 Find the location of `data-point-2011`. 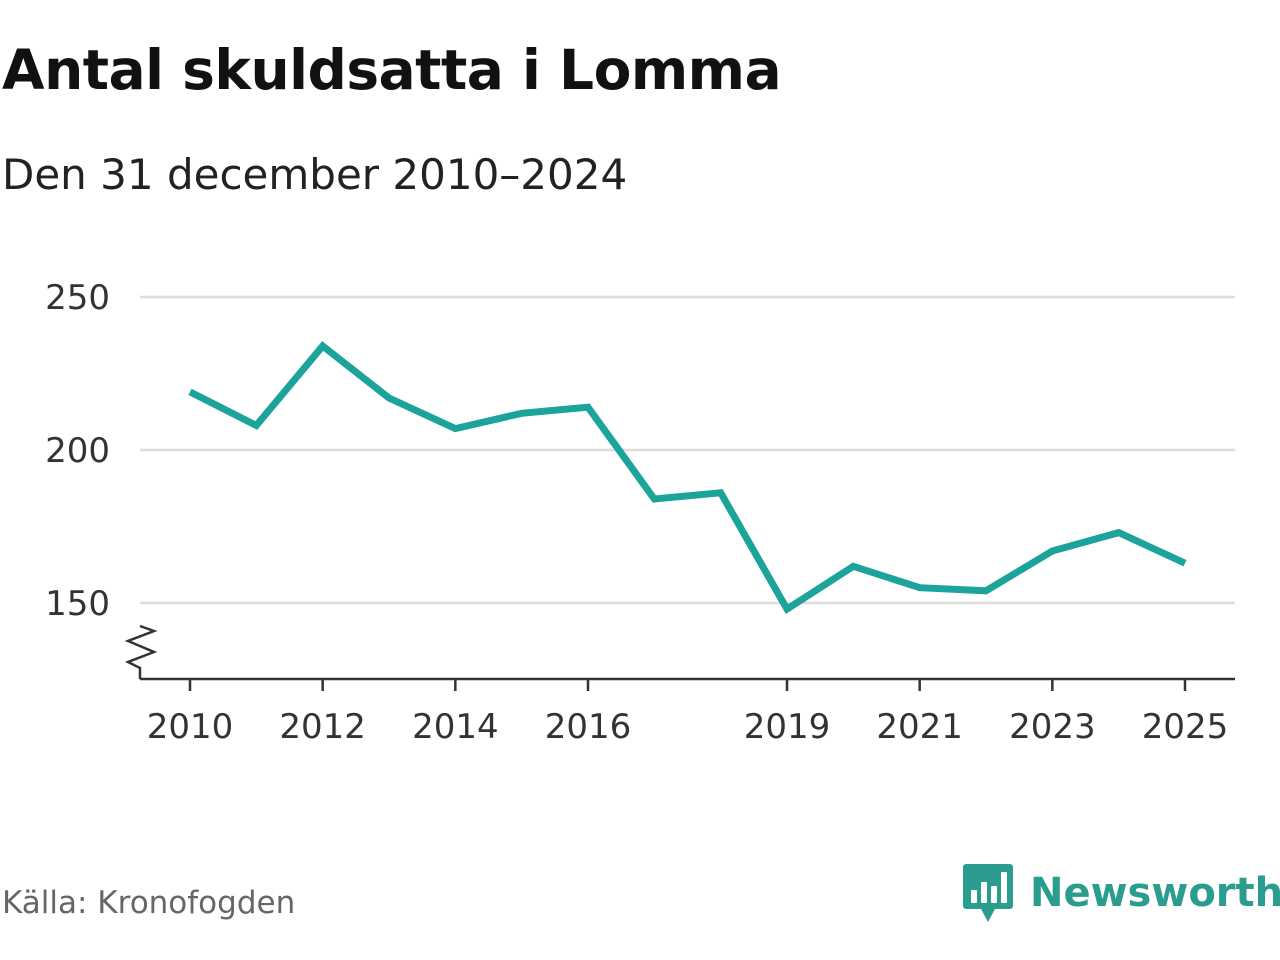

data-point-2011 is located at coordinates (256, 425).